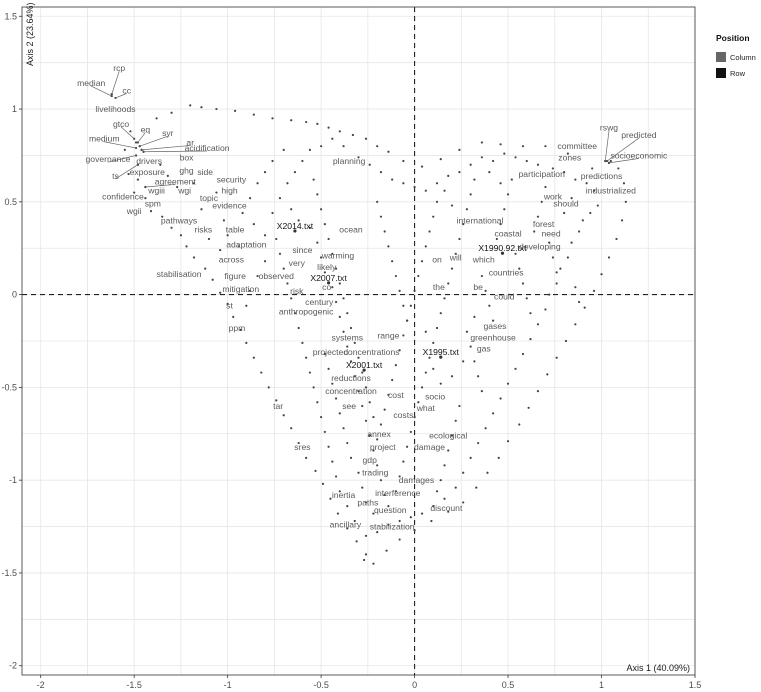  Describe the element at coordinates (115, 176) in the screenshot. I see `column-label: ts` at that location.